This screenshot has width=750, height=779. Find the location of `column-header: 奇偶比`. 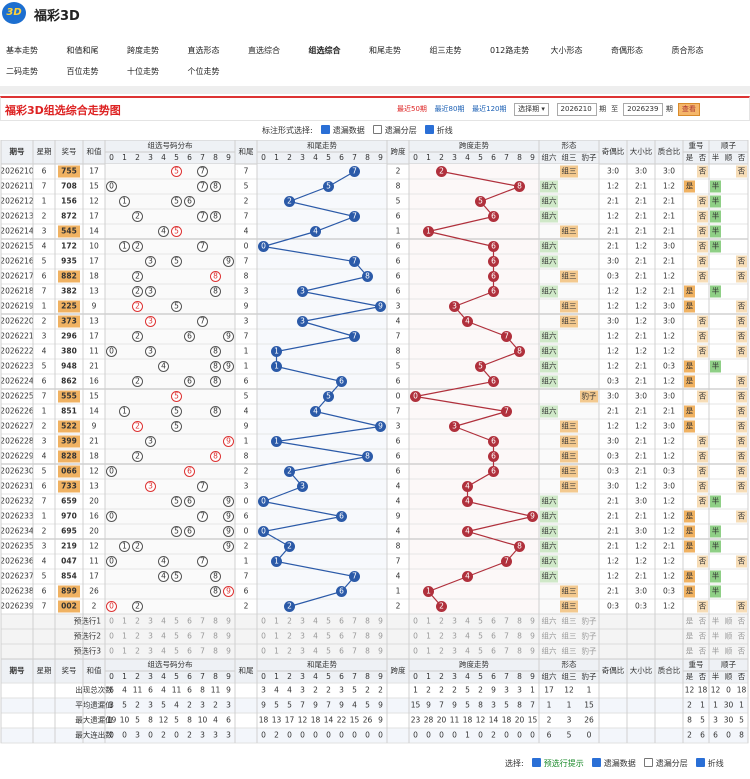

column-header: 奇偶比 is located at coordinates (613, 670).